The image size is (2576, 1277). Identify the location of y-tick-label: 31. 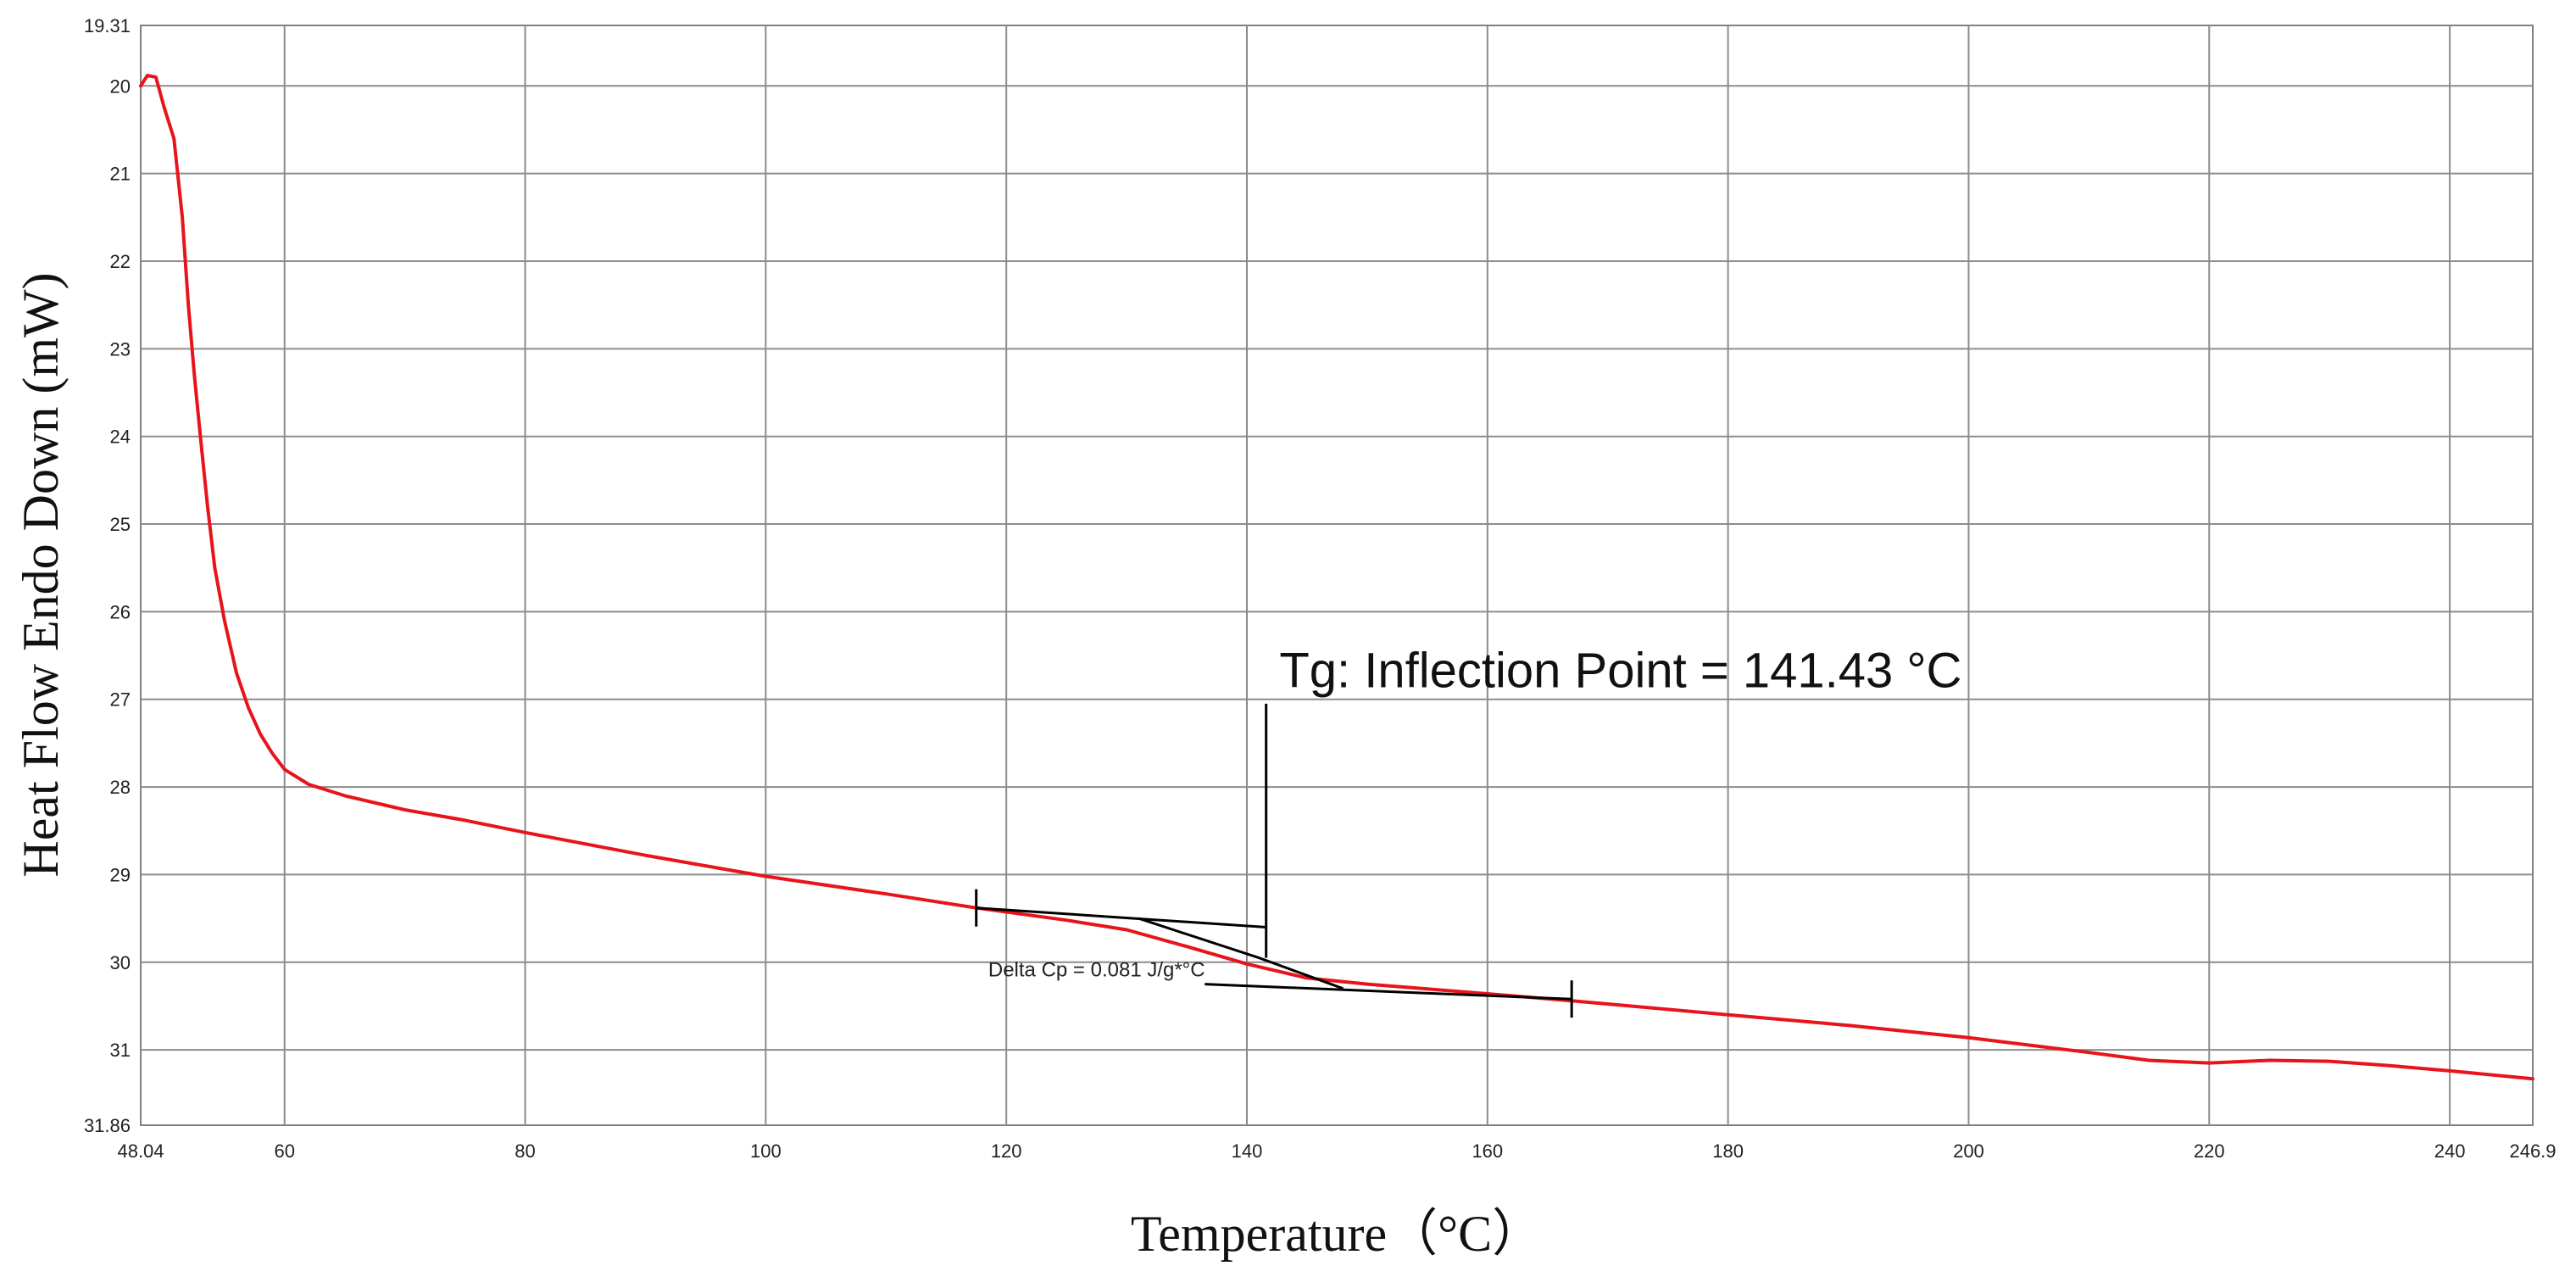
(120, 1050).